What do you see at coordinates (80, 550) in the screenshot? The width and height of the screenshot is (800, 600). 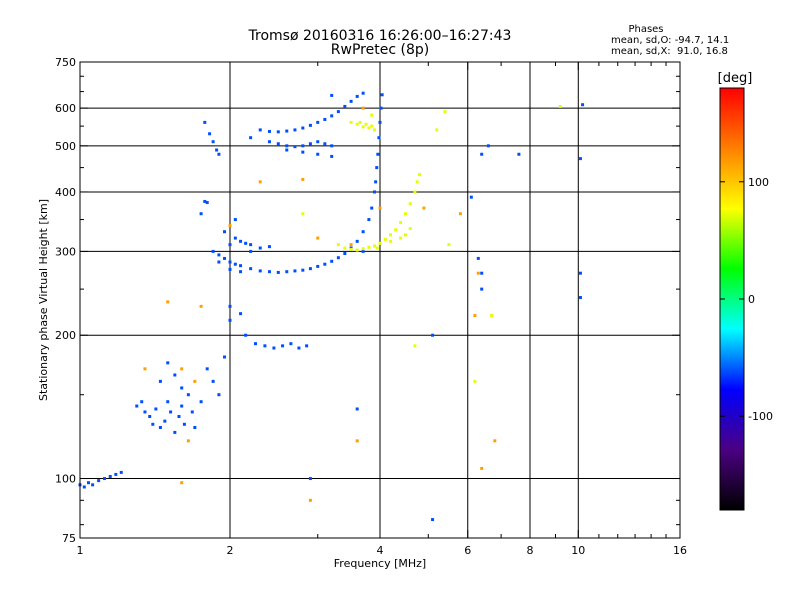 I see `x-tick-label: 1` at bounding box center [80, 550].